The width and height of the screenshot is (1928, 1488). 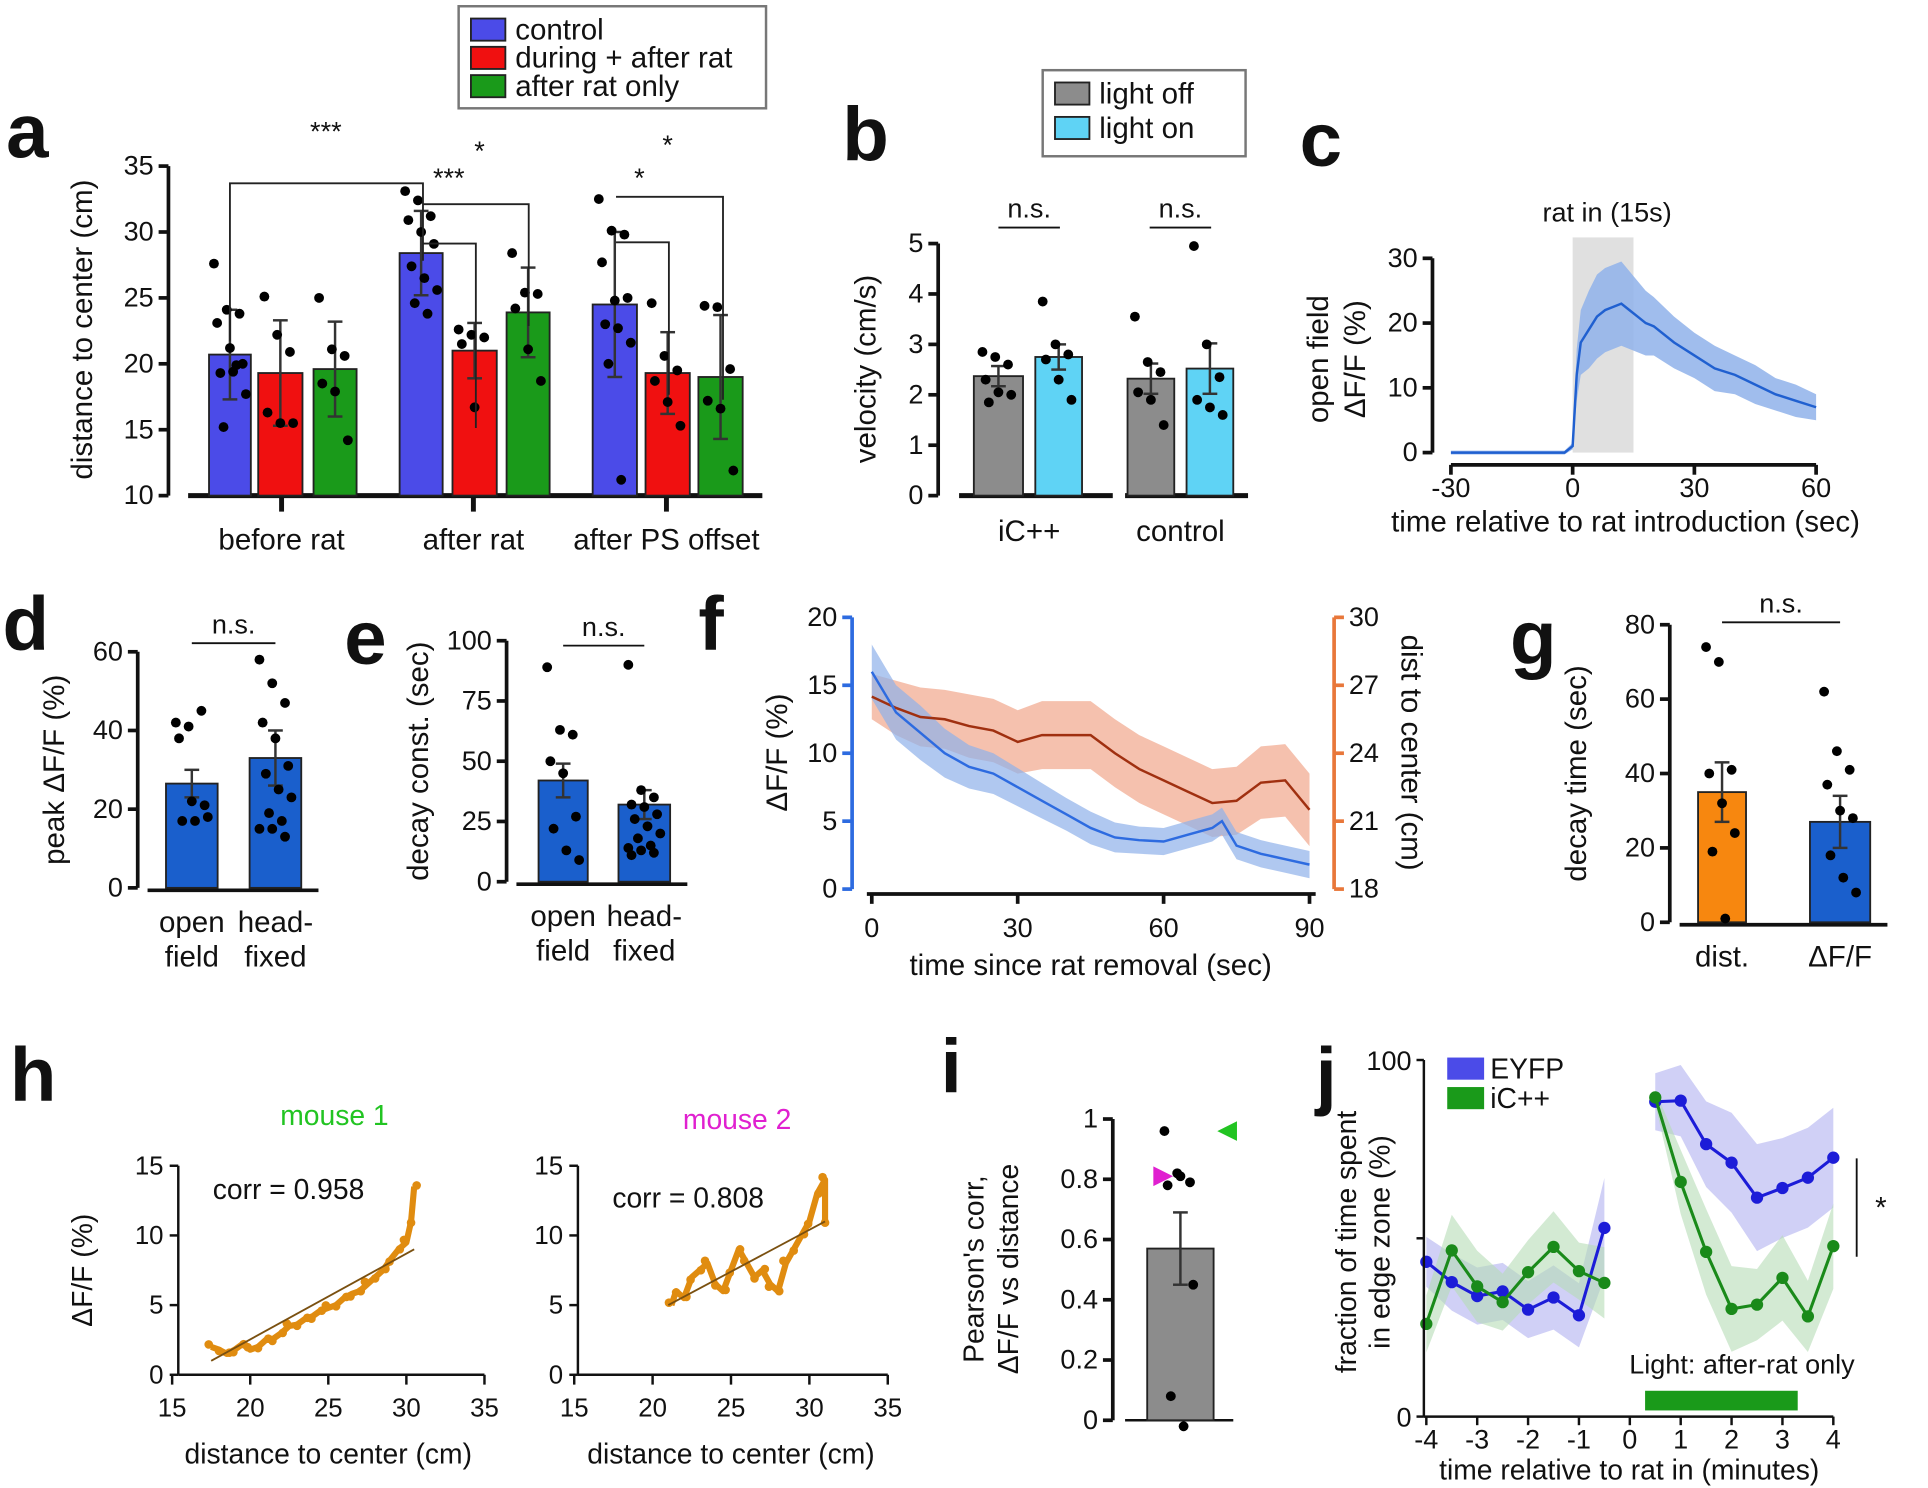 What do you see at coordinates (27, 131) in the screenshot?
I see `panel-label: a` at bounding box center [27, 131].